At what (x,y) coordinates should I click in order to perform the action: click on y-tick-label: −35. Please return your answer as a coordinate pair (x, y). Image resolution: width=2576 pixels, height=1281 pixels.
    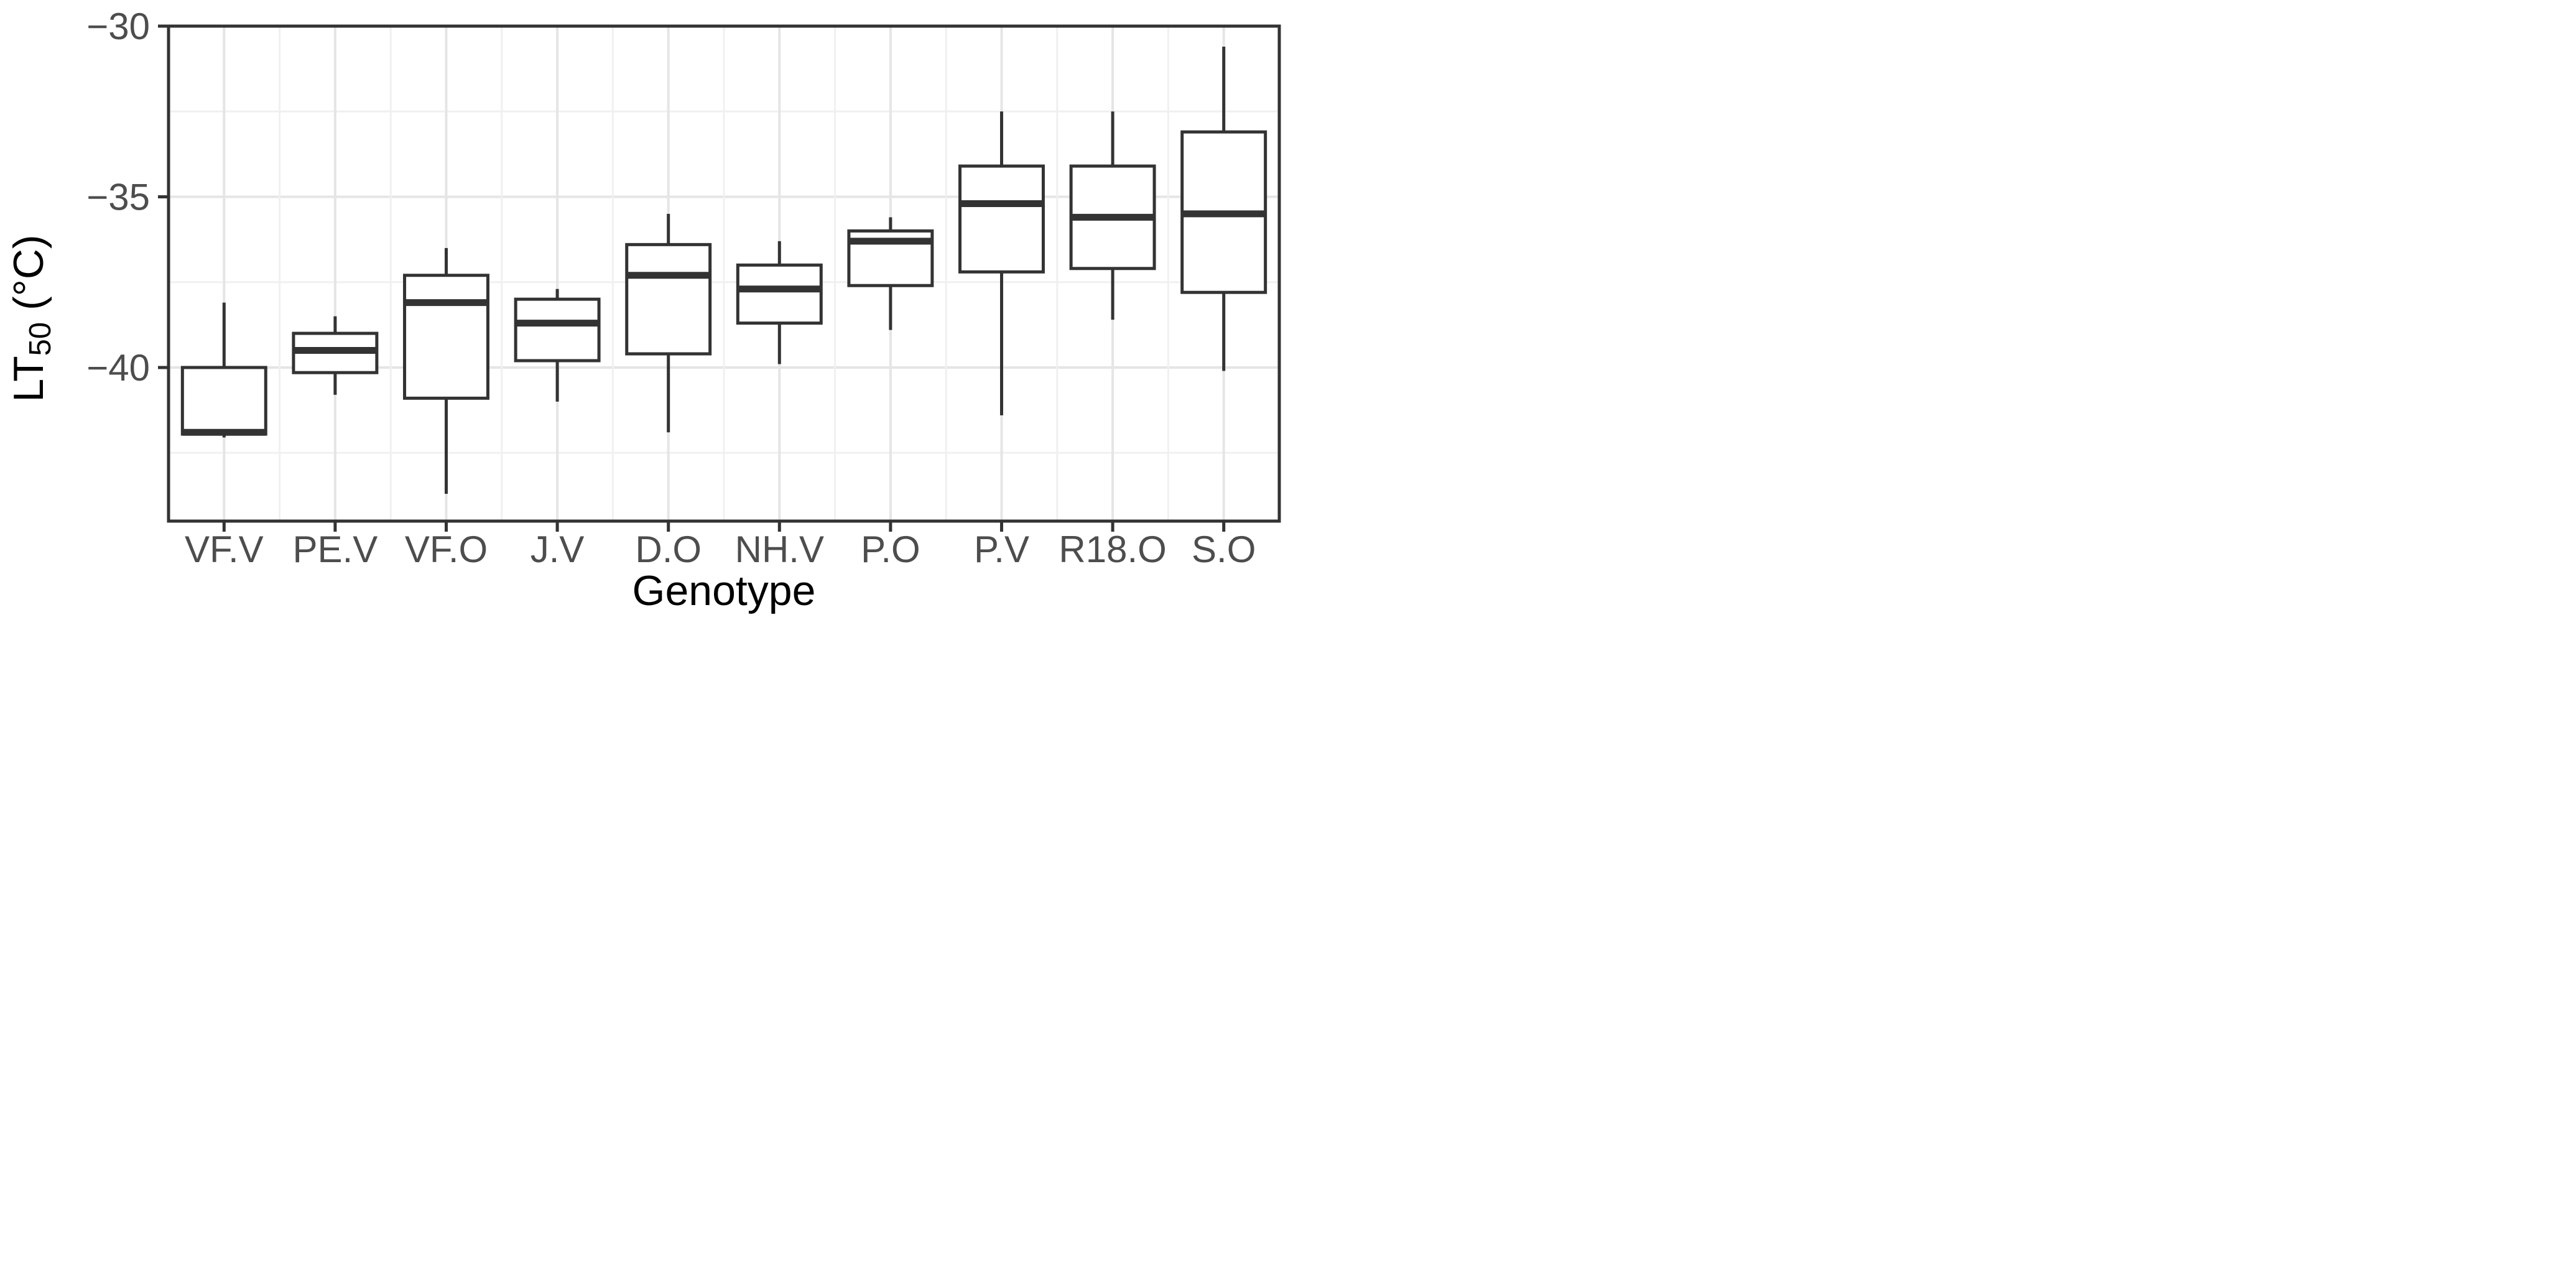
    Looking at the image, I should click on (118, 197).